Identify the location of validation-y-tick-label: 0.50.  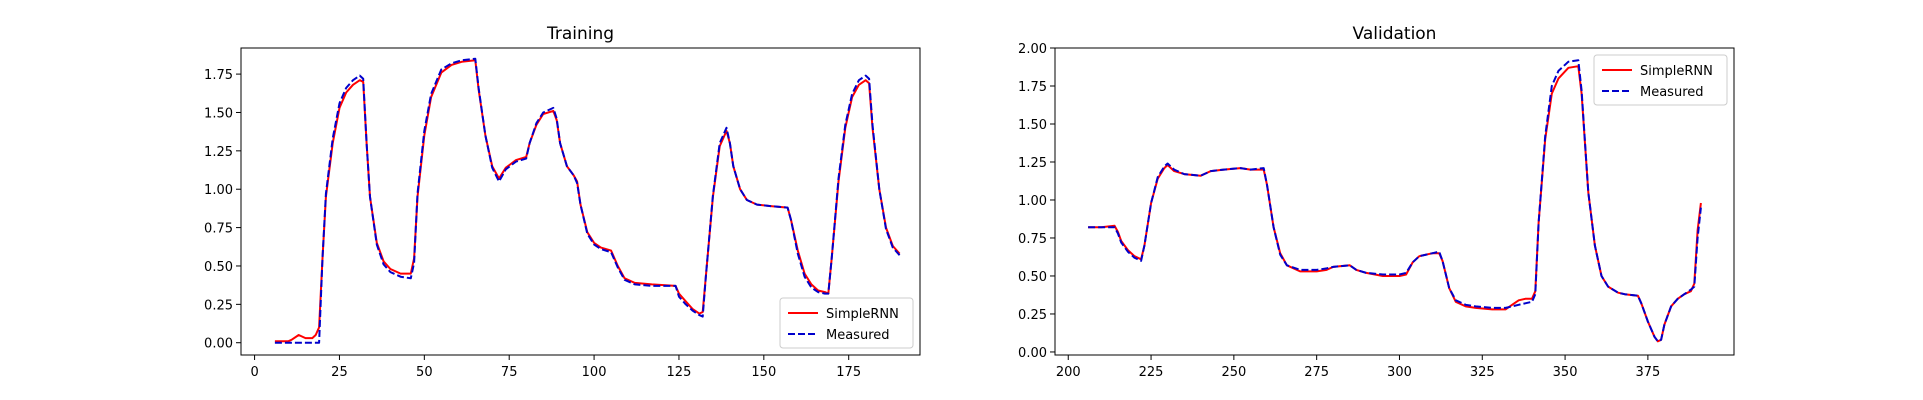
(1032, 277).